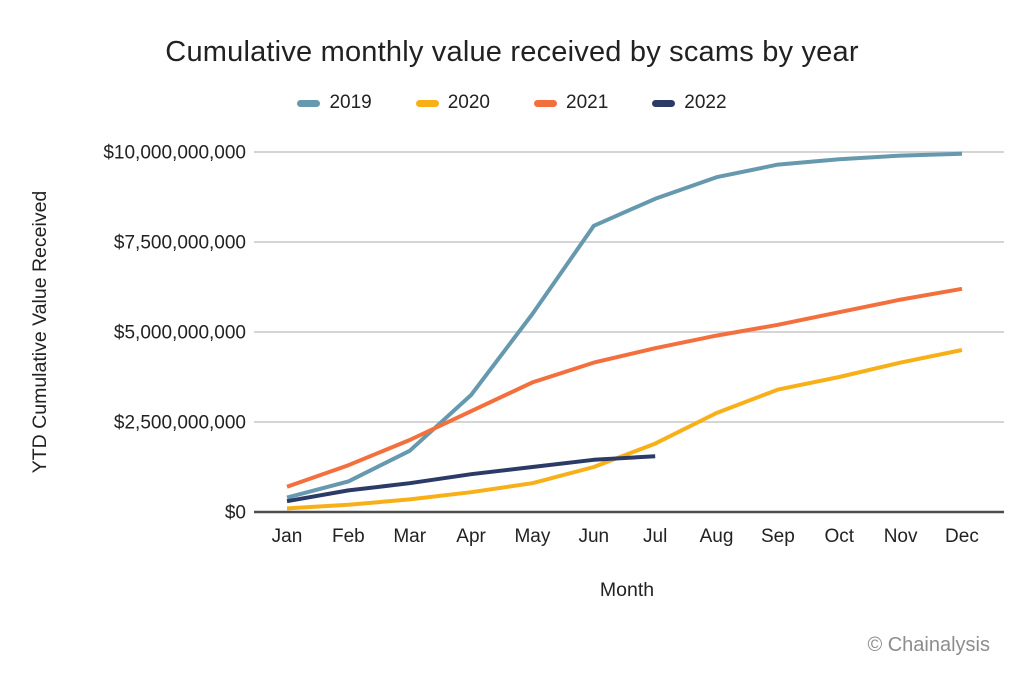 This screenshot has width=1024, height=674. What do you see at coordinates (287, 536) in the screenshot?
I see `x-tick-label: Jan` at bounding box center [287, 536].